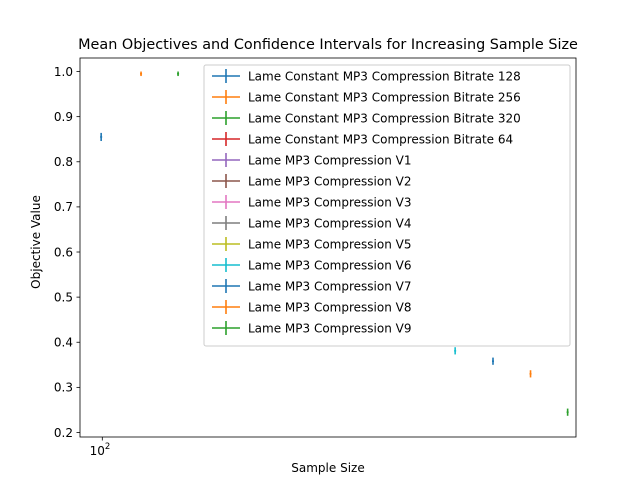 This screenshot has width=640, height=480. Describe the element at coordinates (330, 245) in the screenshot. I see `legend-label: Lame MP3 Compression V5` at that location.